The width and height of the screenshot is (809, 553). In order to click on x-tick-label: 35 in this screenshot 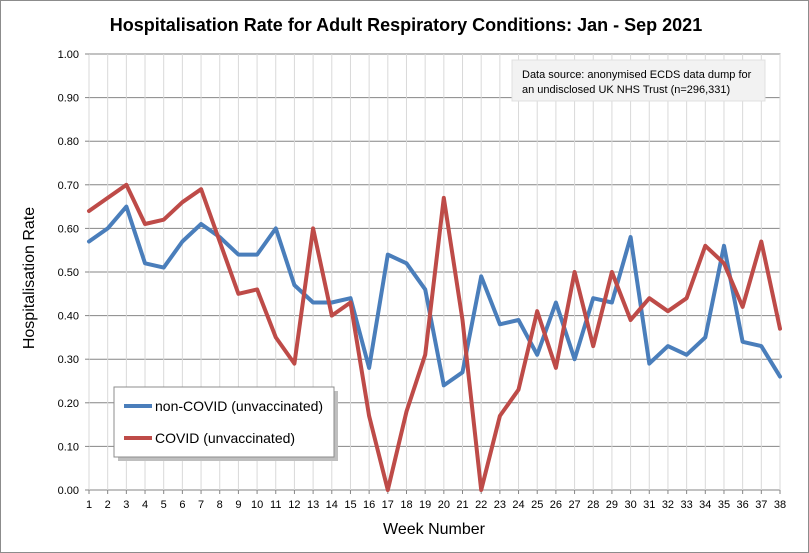, I will do `click(724, 505)`.